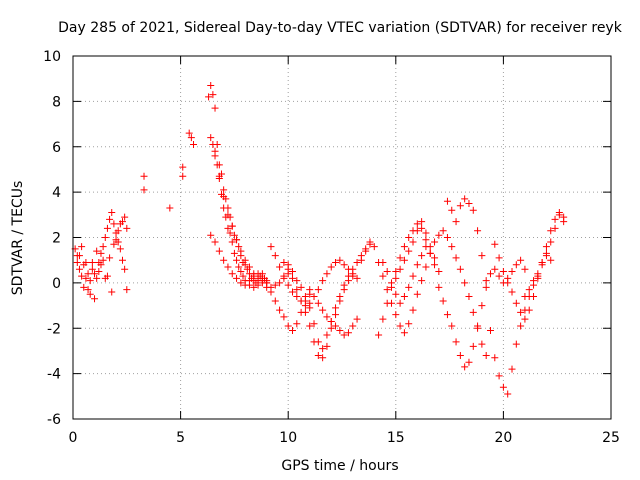 The width and height of the screenshot is (640, 480). Describe the element at coordinates (396, 438) in the screenshot. I see `x-tick-label: 15` at that location.